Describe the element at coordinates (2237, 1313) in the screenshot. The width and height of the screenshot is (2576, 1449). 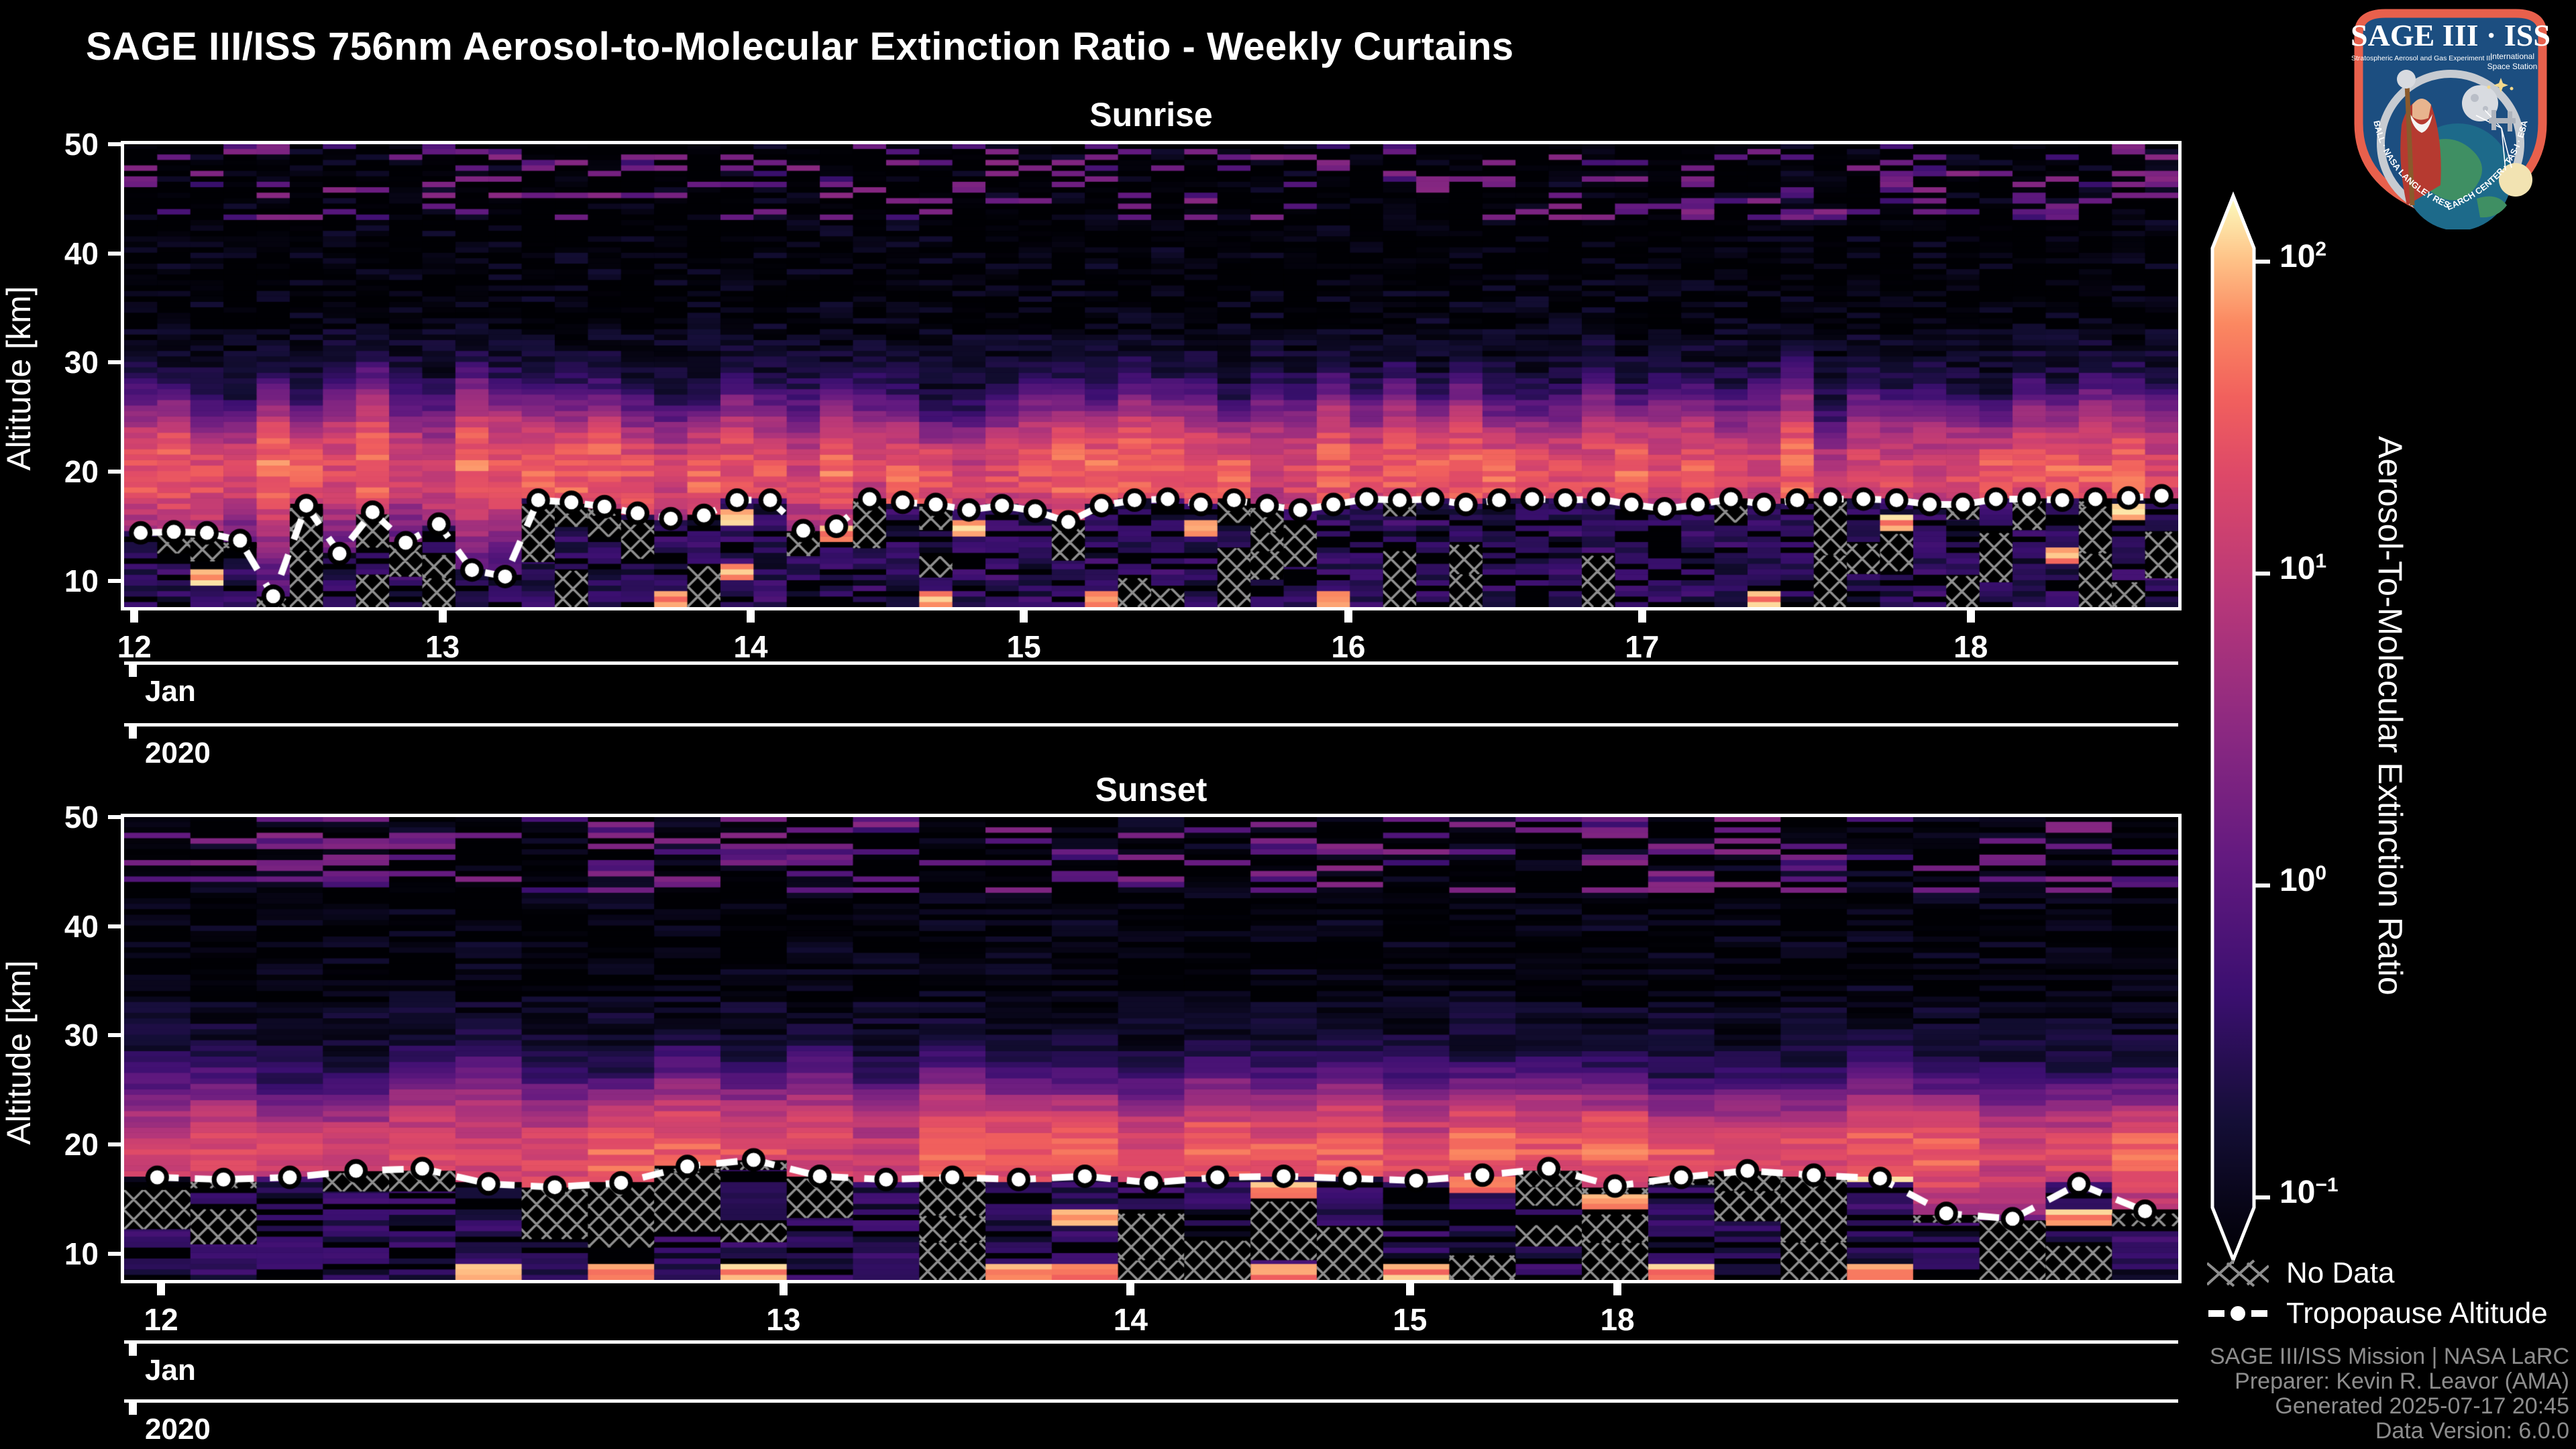
I see `tropopause-line-icon` at that location.